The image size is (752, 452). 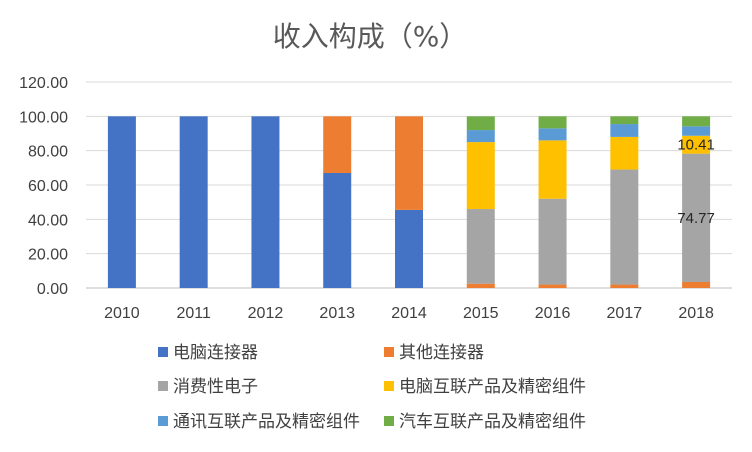 What do you see at coordinates (266, 422) in the screenshot?
I see `legend-label: 通讯互联产品及精密组件` at bounding box center [266, 422].